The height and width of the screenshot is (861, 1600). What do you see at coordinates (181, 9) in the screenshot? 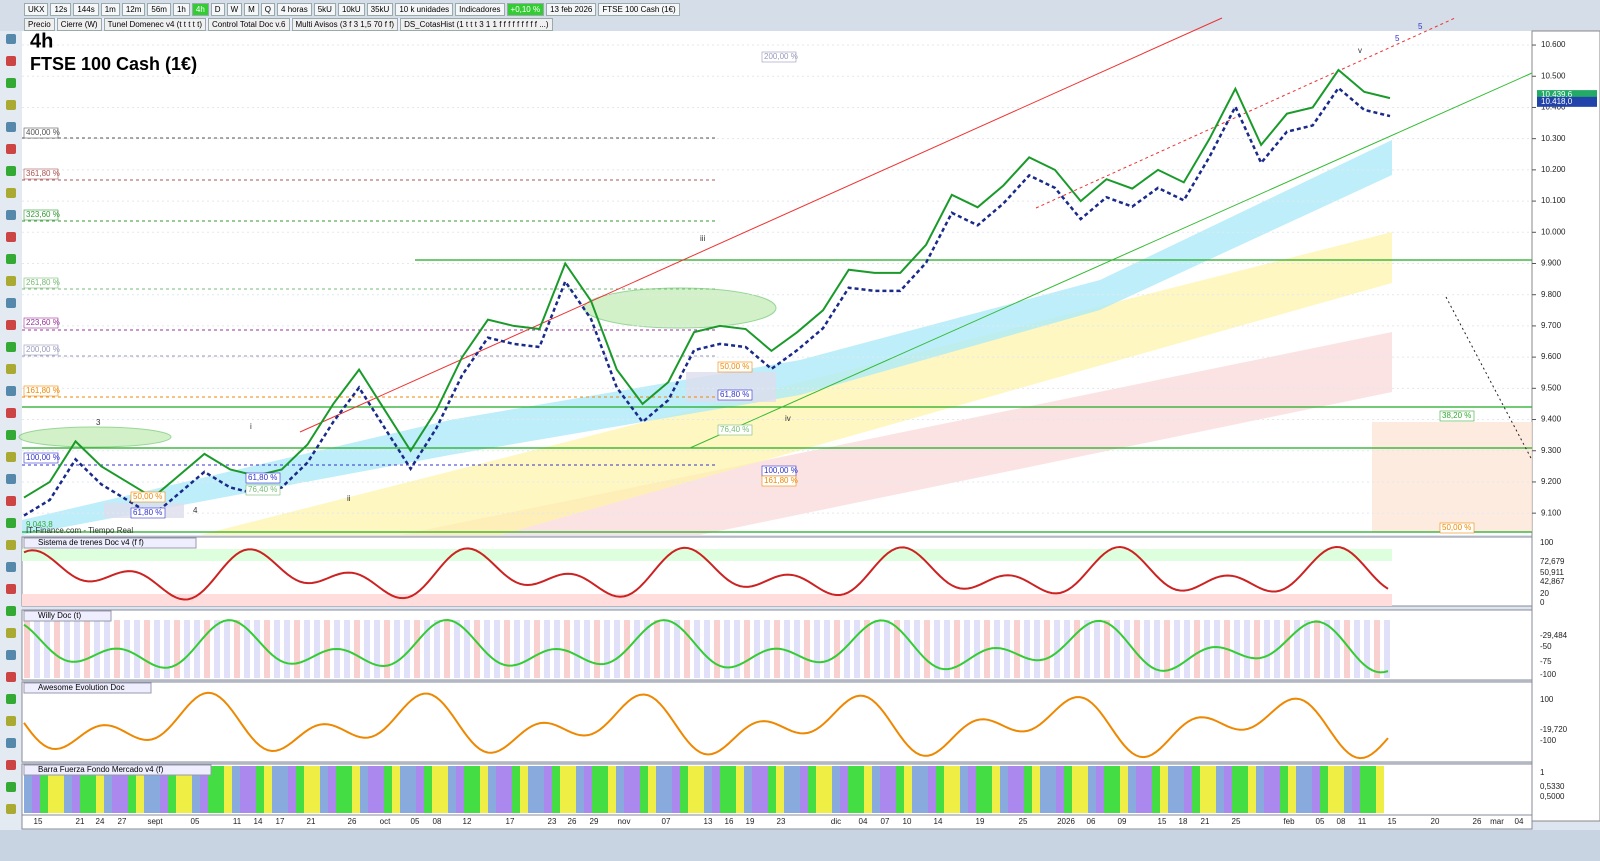
I see `timeframe-button: 1h` at bounding box center [181, 9].